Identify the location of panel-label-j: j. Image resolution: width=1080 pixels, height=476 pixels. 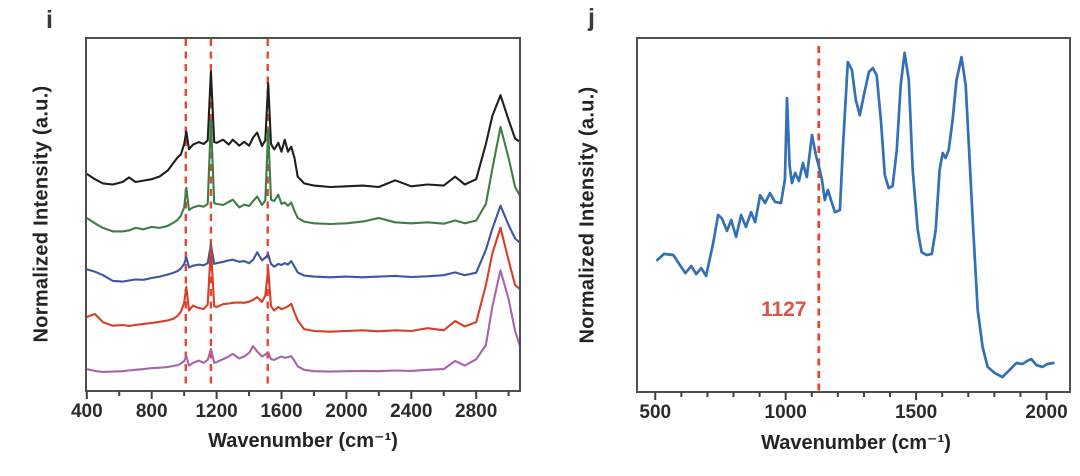
(591, 18).